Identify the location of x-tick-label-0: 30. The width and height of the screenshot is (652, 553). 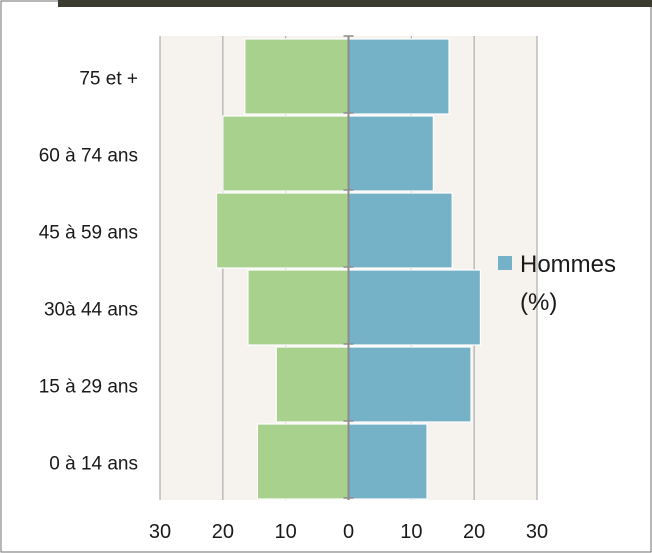
(160, 532).